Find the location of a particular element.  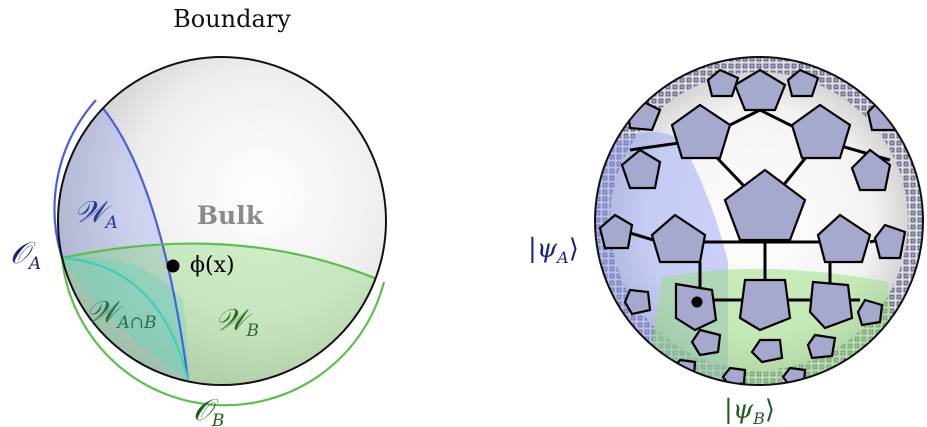

state-b-label: |ψB⟩ is located at coordinates (749, 411).